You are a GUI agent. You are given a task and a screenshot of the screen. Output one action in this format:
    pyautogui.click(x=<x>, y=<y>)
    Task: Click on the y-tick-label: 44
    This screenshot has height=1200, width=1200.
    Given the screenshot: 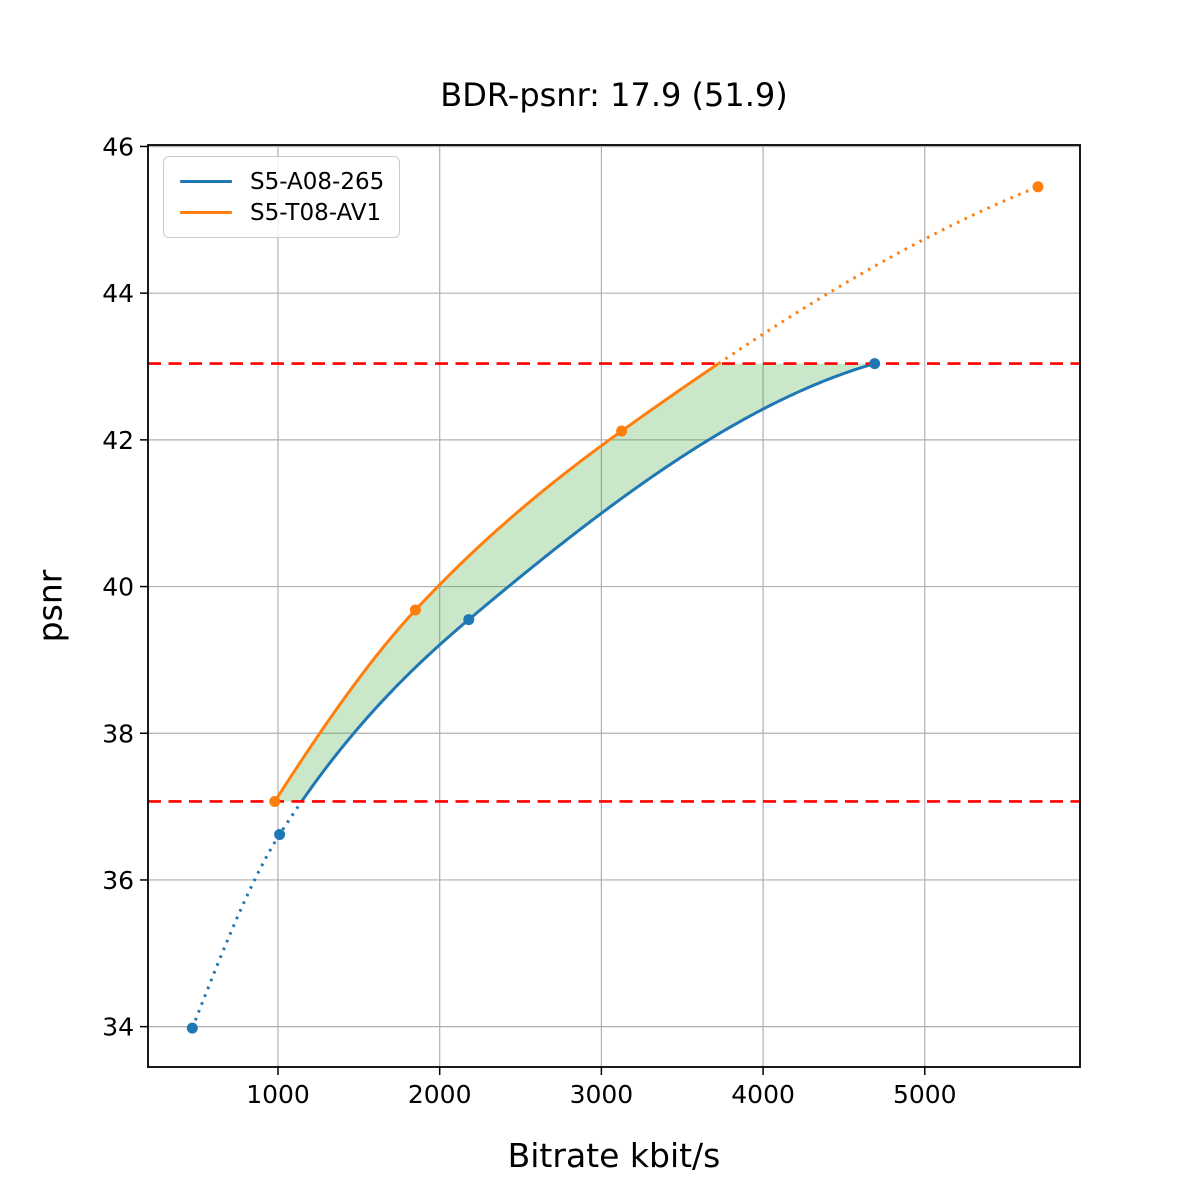 What is the action you would take?
    pyautogui.click(x=118, y=293)
    